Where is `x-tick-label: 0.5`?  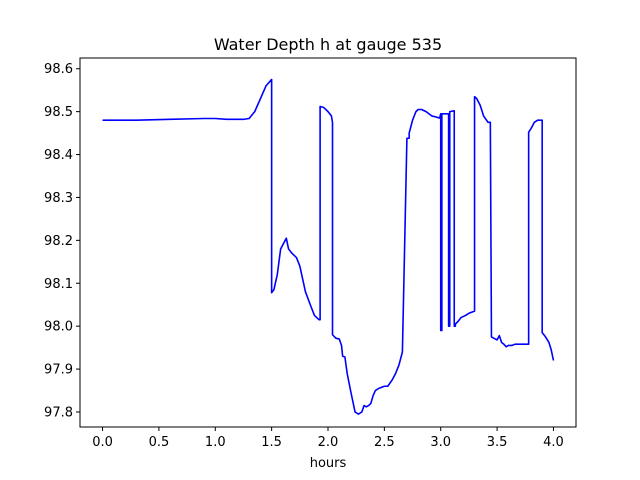 x-tick-label: 0.5 is located at coordinates (159, 442).